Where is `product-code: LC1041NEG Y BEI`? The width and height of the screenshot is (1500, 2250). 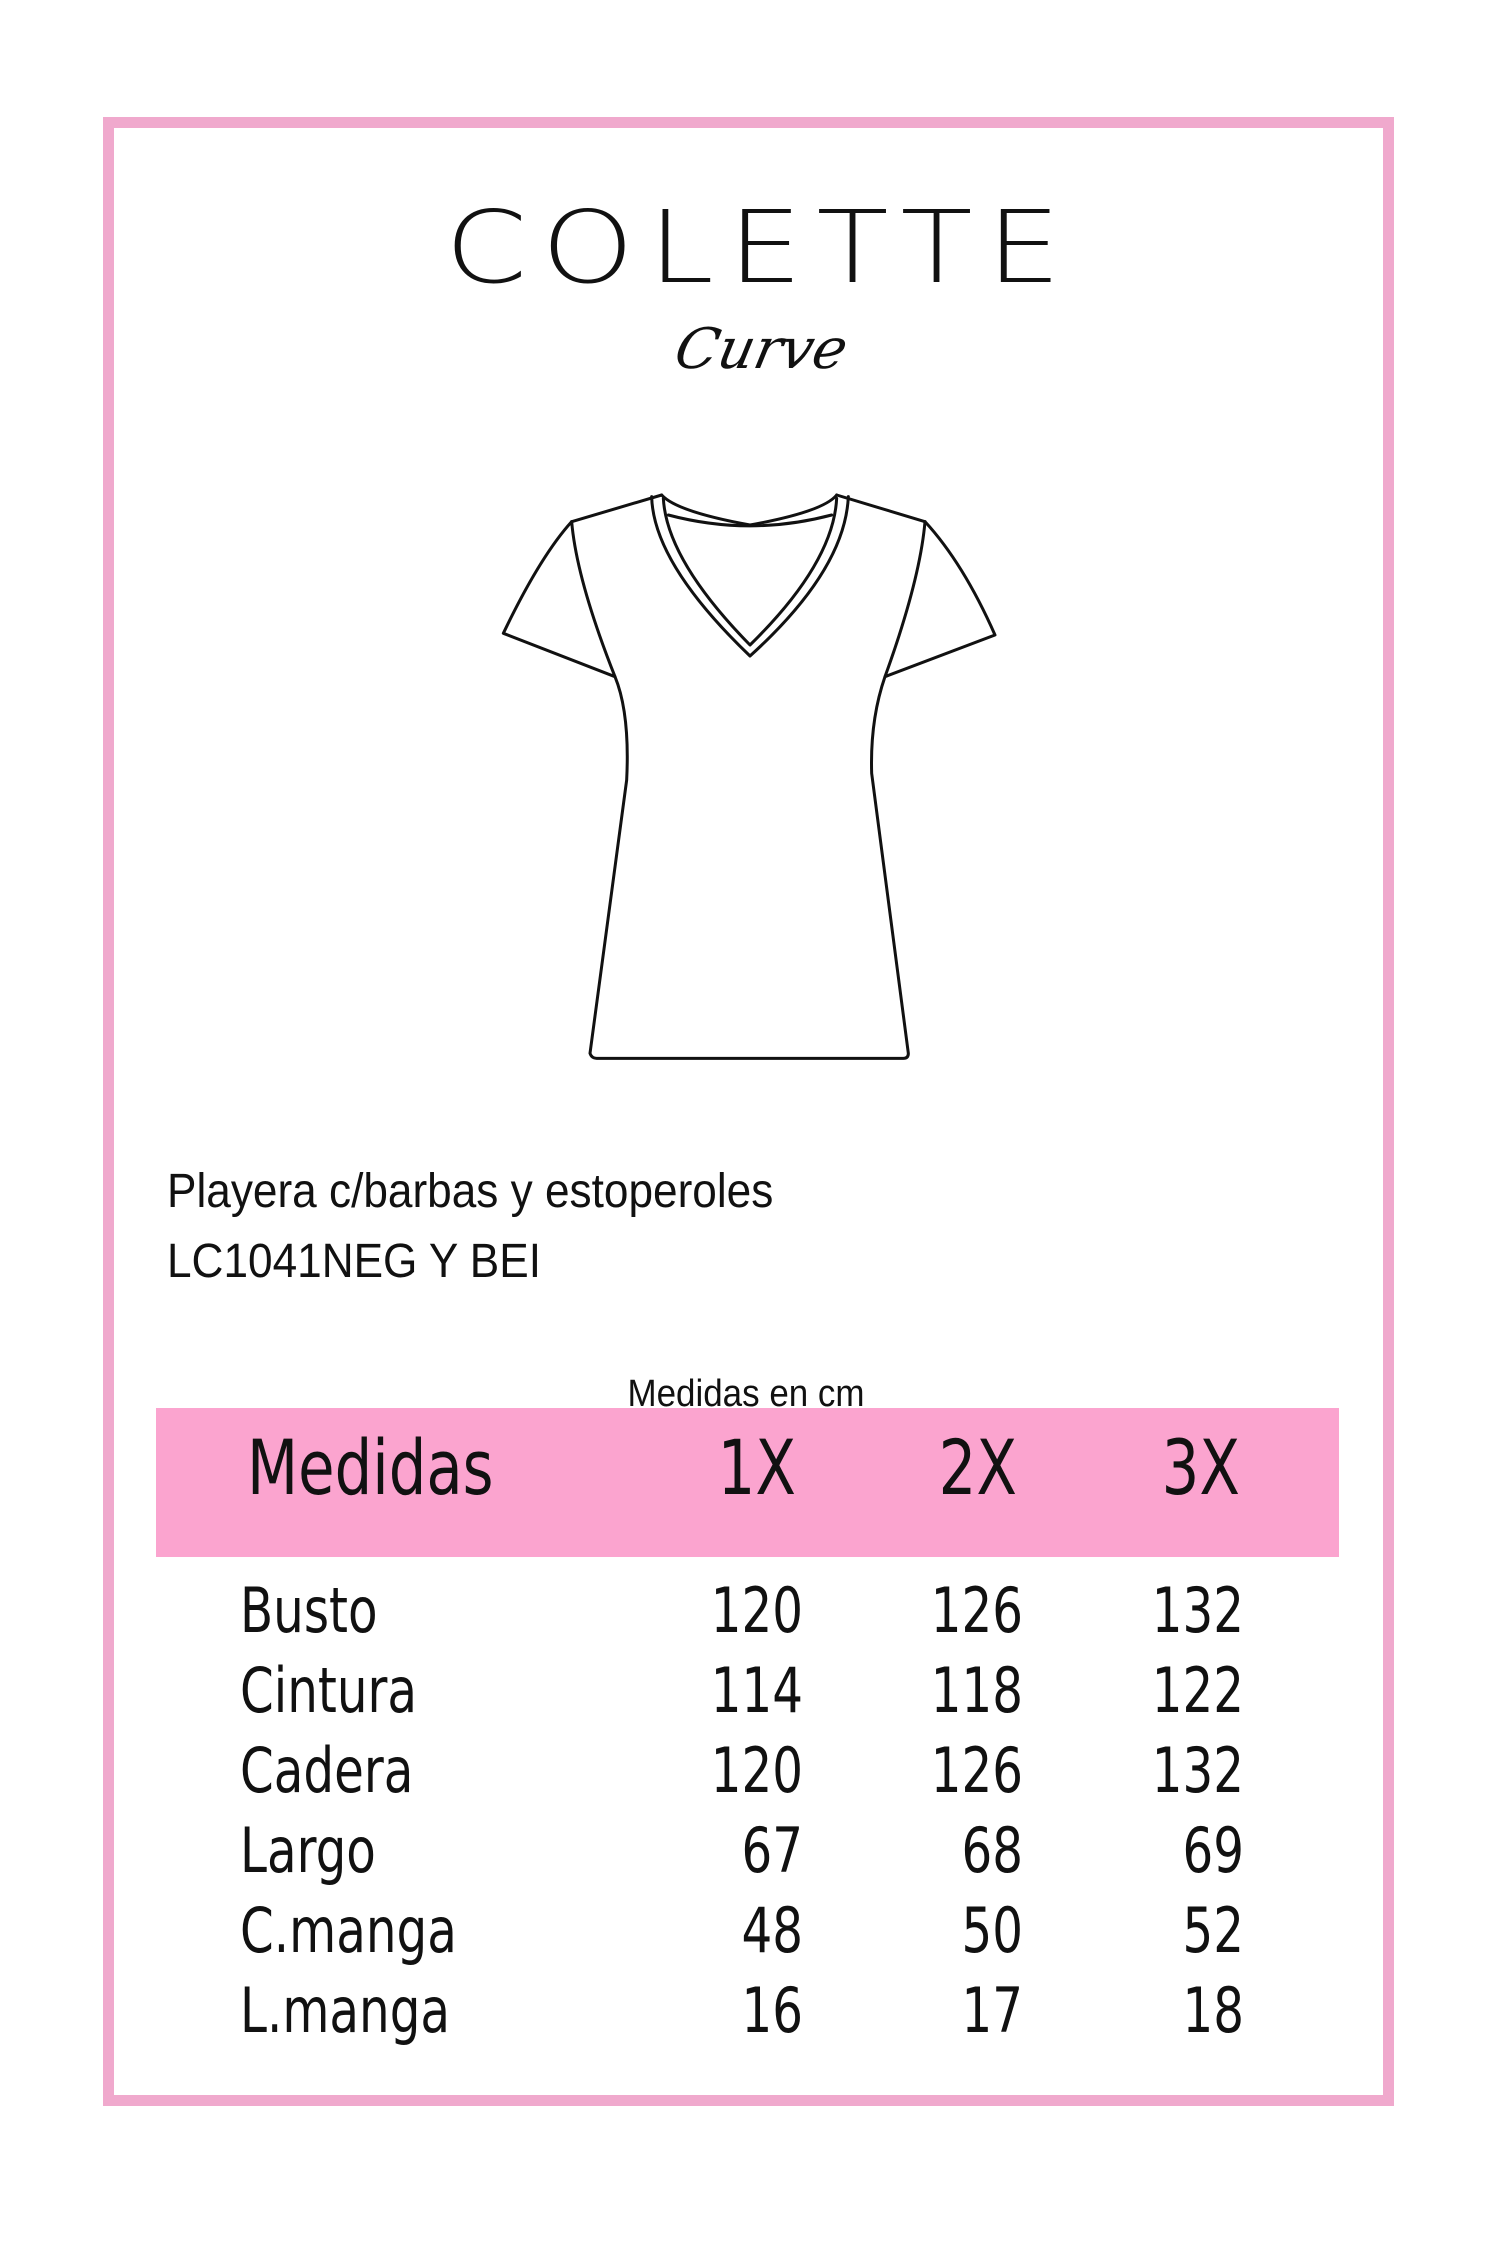
product-code: LC1041NEG Y BEI is located at coordinates (354, 1261).